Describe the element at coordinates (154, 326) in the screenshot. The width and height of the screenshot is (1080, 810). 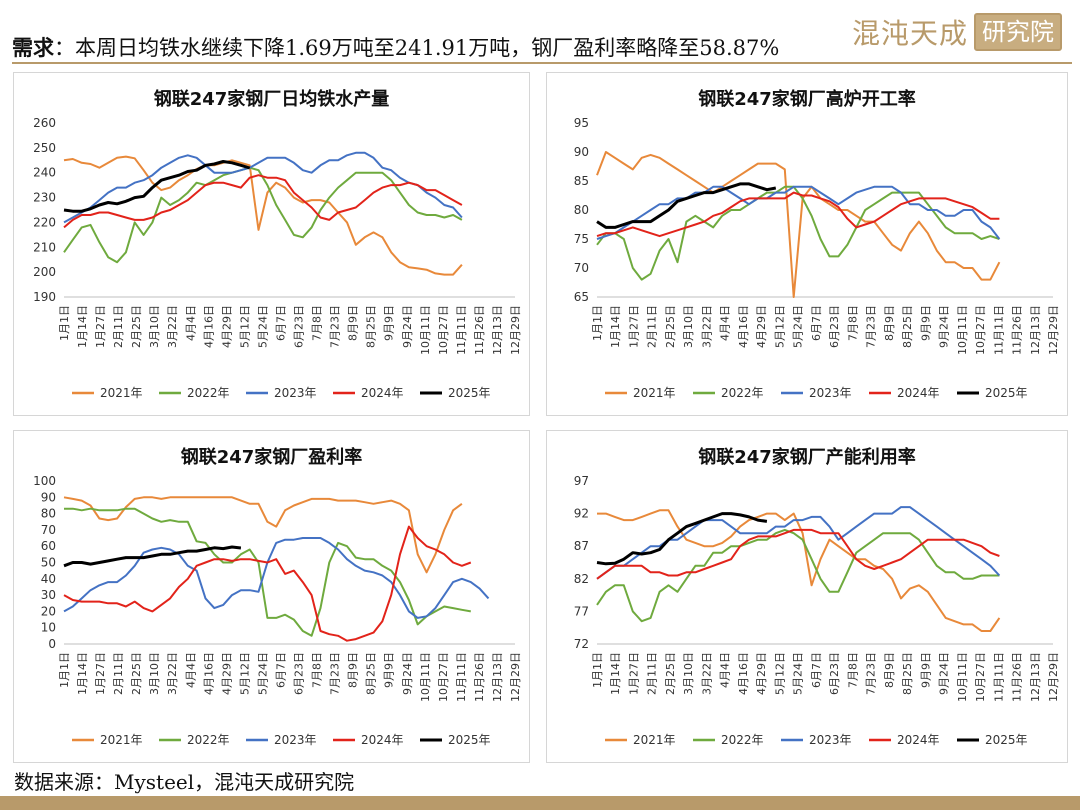
I see `x-tick-label: 3月10日` at that location.